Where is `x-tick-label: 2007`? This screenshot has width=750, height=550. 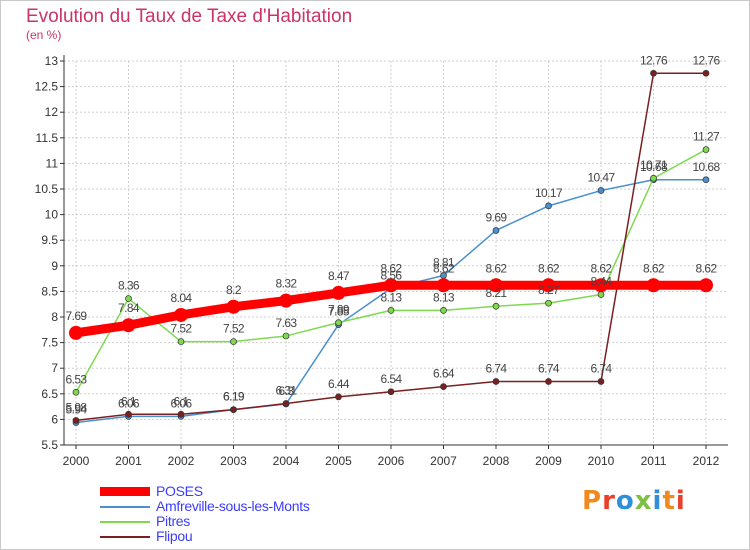 x-tick-label: 2007 is located at coordinates (443, 461).